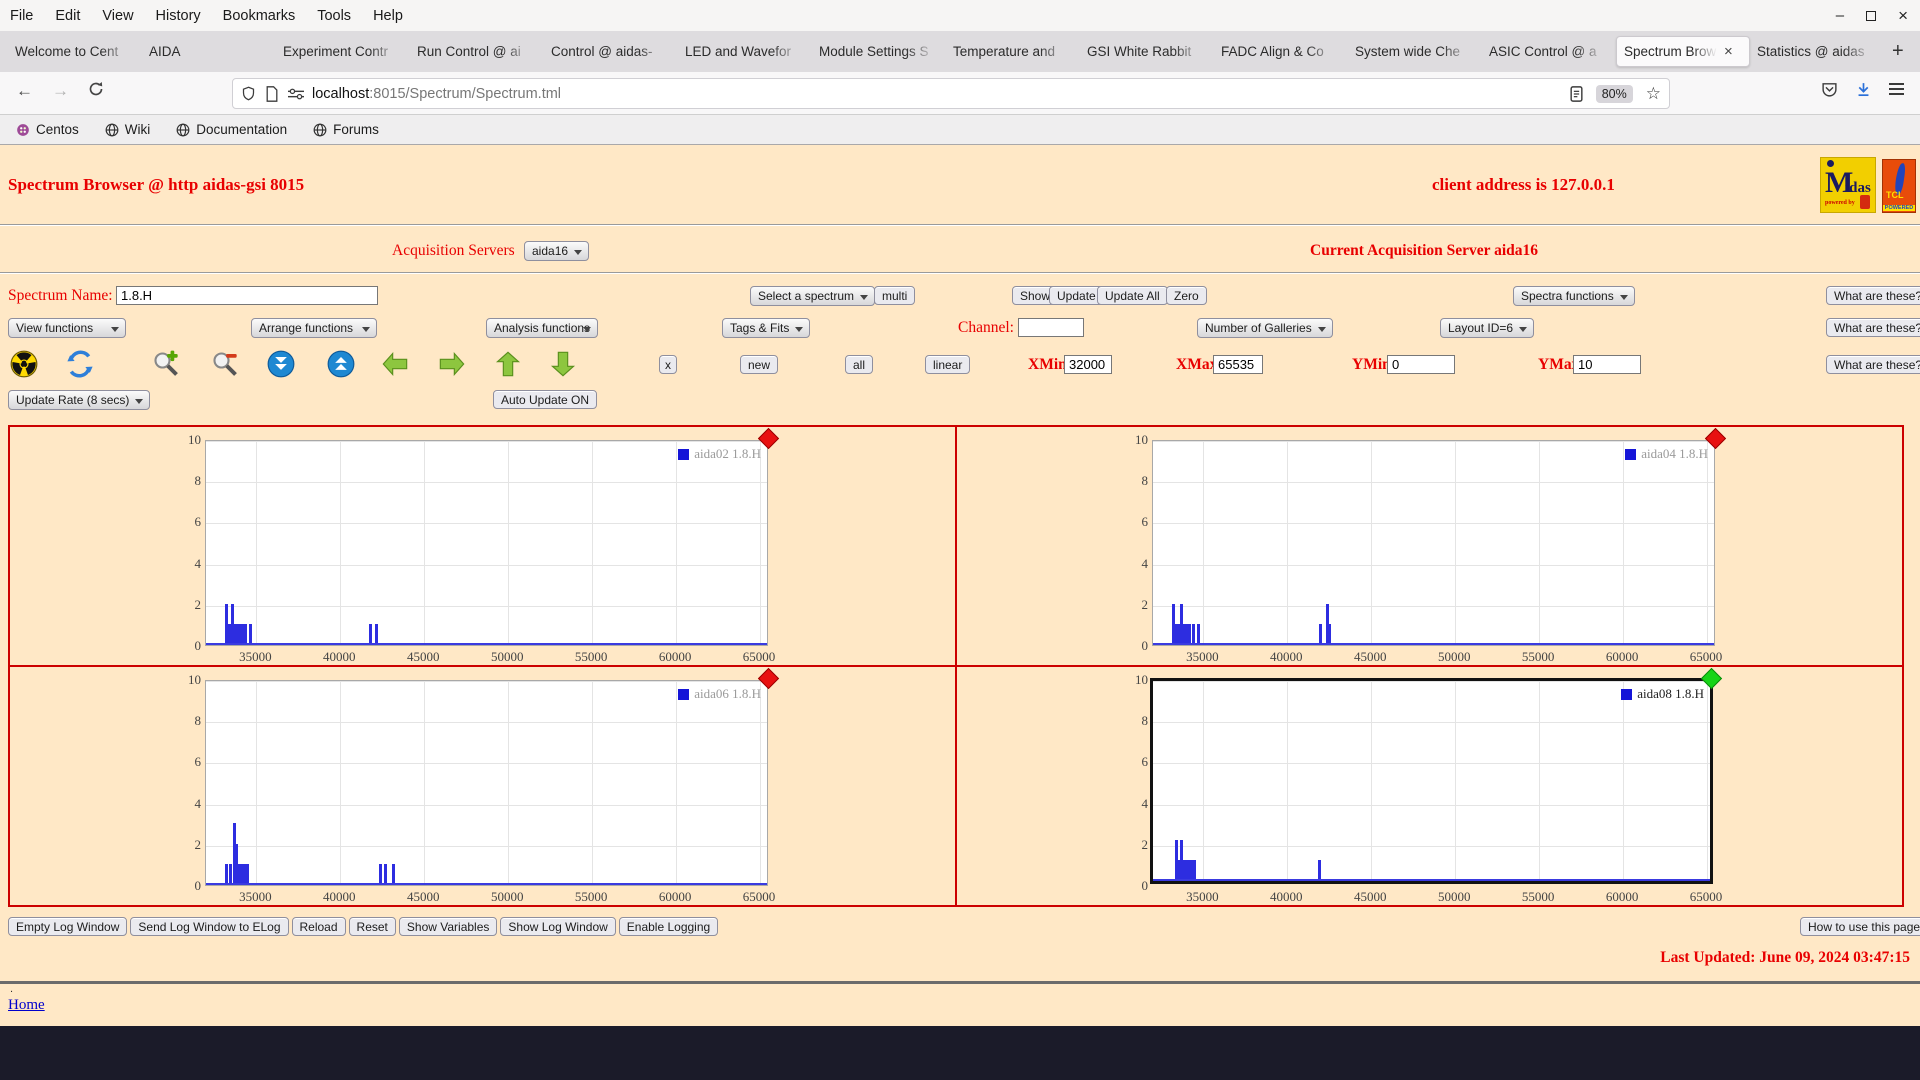 The width and height of the screenshot is (1920, 1080). I want to click on acquisition-server-select: aida16, so click(557, 251).